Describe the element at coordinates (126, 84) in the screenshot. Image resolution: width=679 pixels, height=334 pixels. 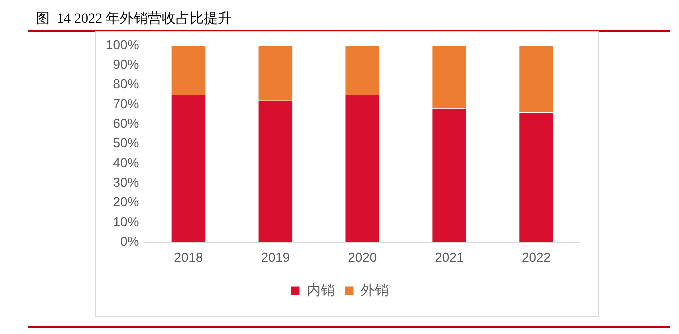
I see `y-tick-label: 80%` at that location.